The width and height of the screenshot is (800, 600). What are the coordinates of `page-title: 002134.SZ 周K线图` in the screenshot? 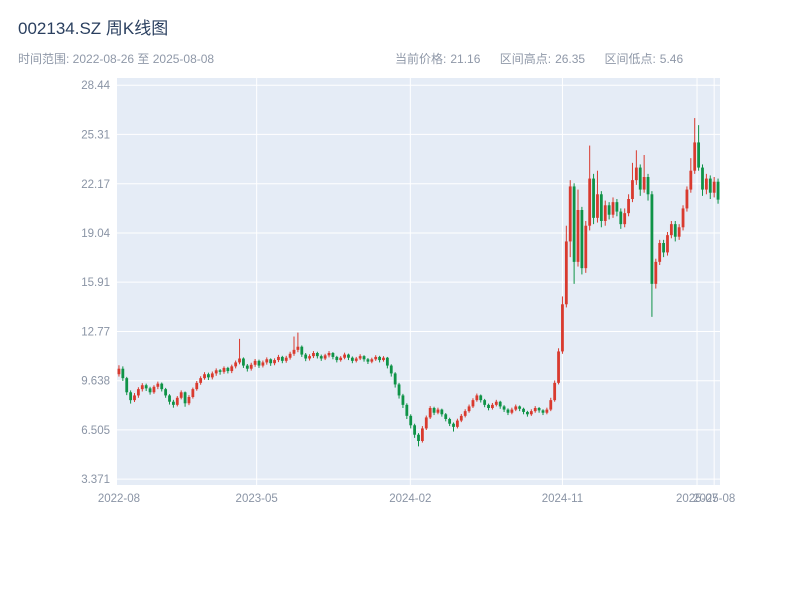 It's located at (93, 28).